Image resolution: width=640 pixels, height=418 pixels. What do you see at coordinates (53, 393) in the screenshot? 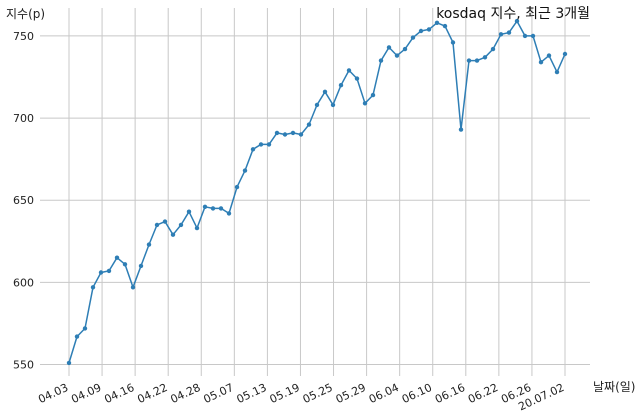
I see `x-tick-label: 04.03` at bounding box center [53, 393].